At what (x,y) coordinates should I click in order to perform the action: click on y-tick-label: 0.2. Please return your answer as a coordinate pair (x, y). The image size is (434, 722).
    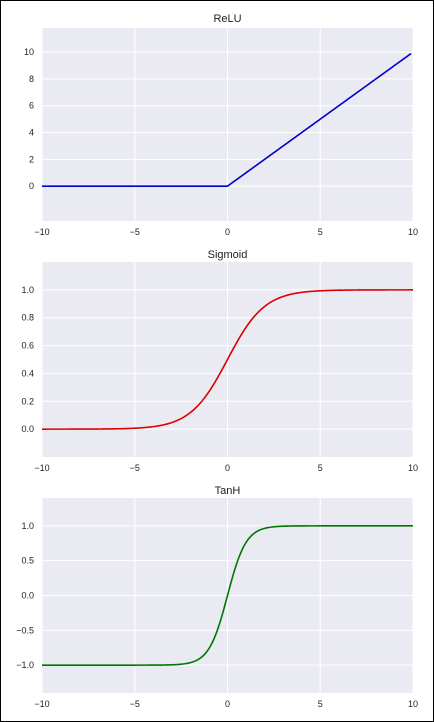
    Looking at the image, I should click on (27, 401).